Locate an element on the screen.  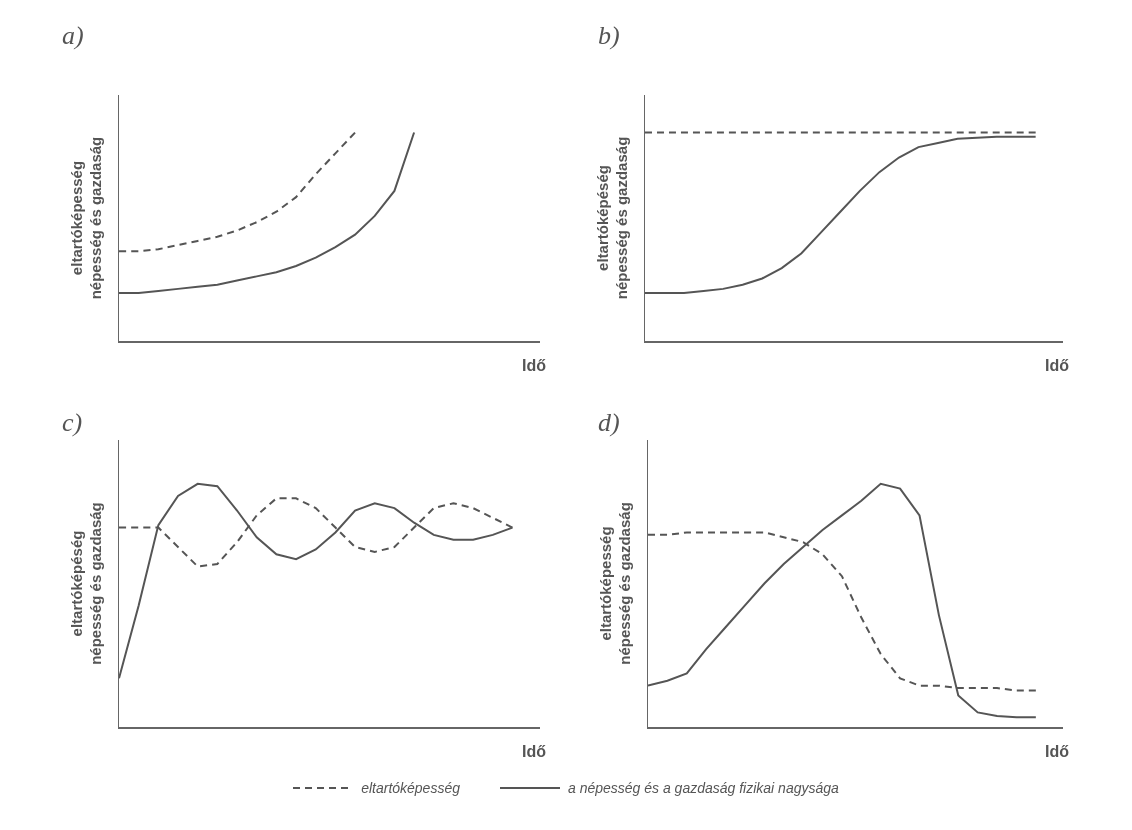
chart-title: a) is located at coordinates (73, 36).